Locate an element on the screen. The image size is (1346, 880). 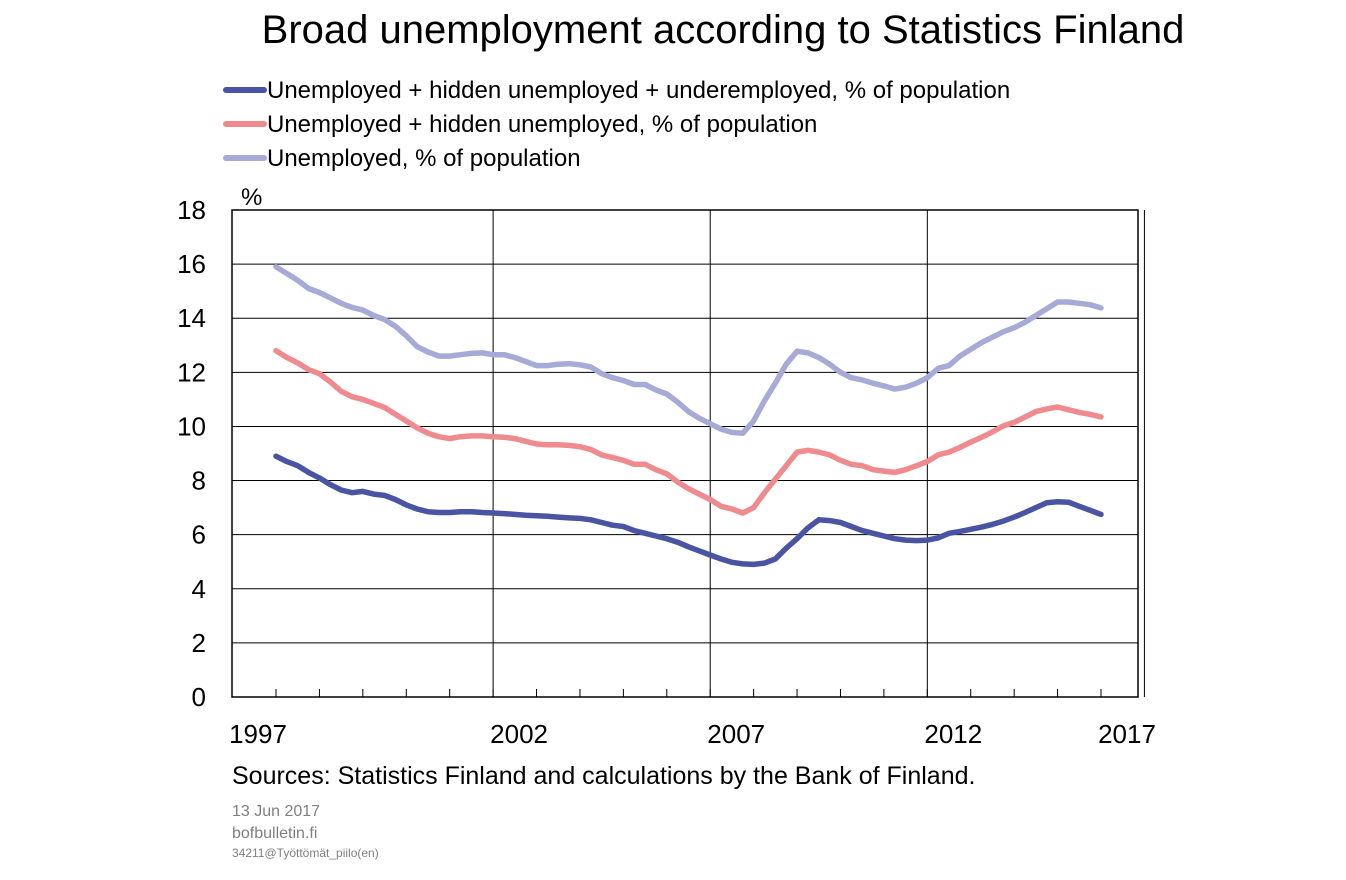
y-axis-unit-label: % is located at coordinates (251, 197).